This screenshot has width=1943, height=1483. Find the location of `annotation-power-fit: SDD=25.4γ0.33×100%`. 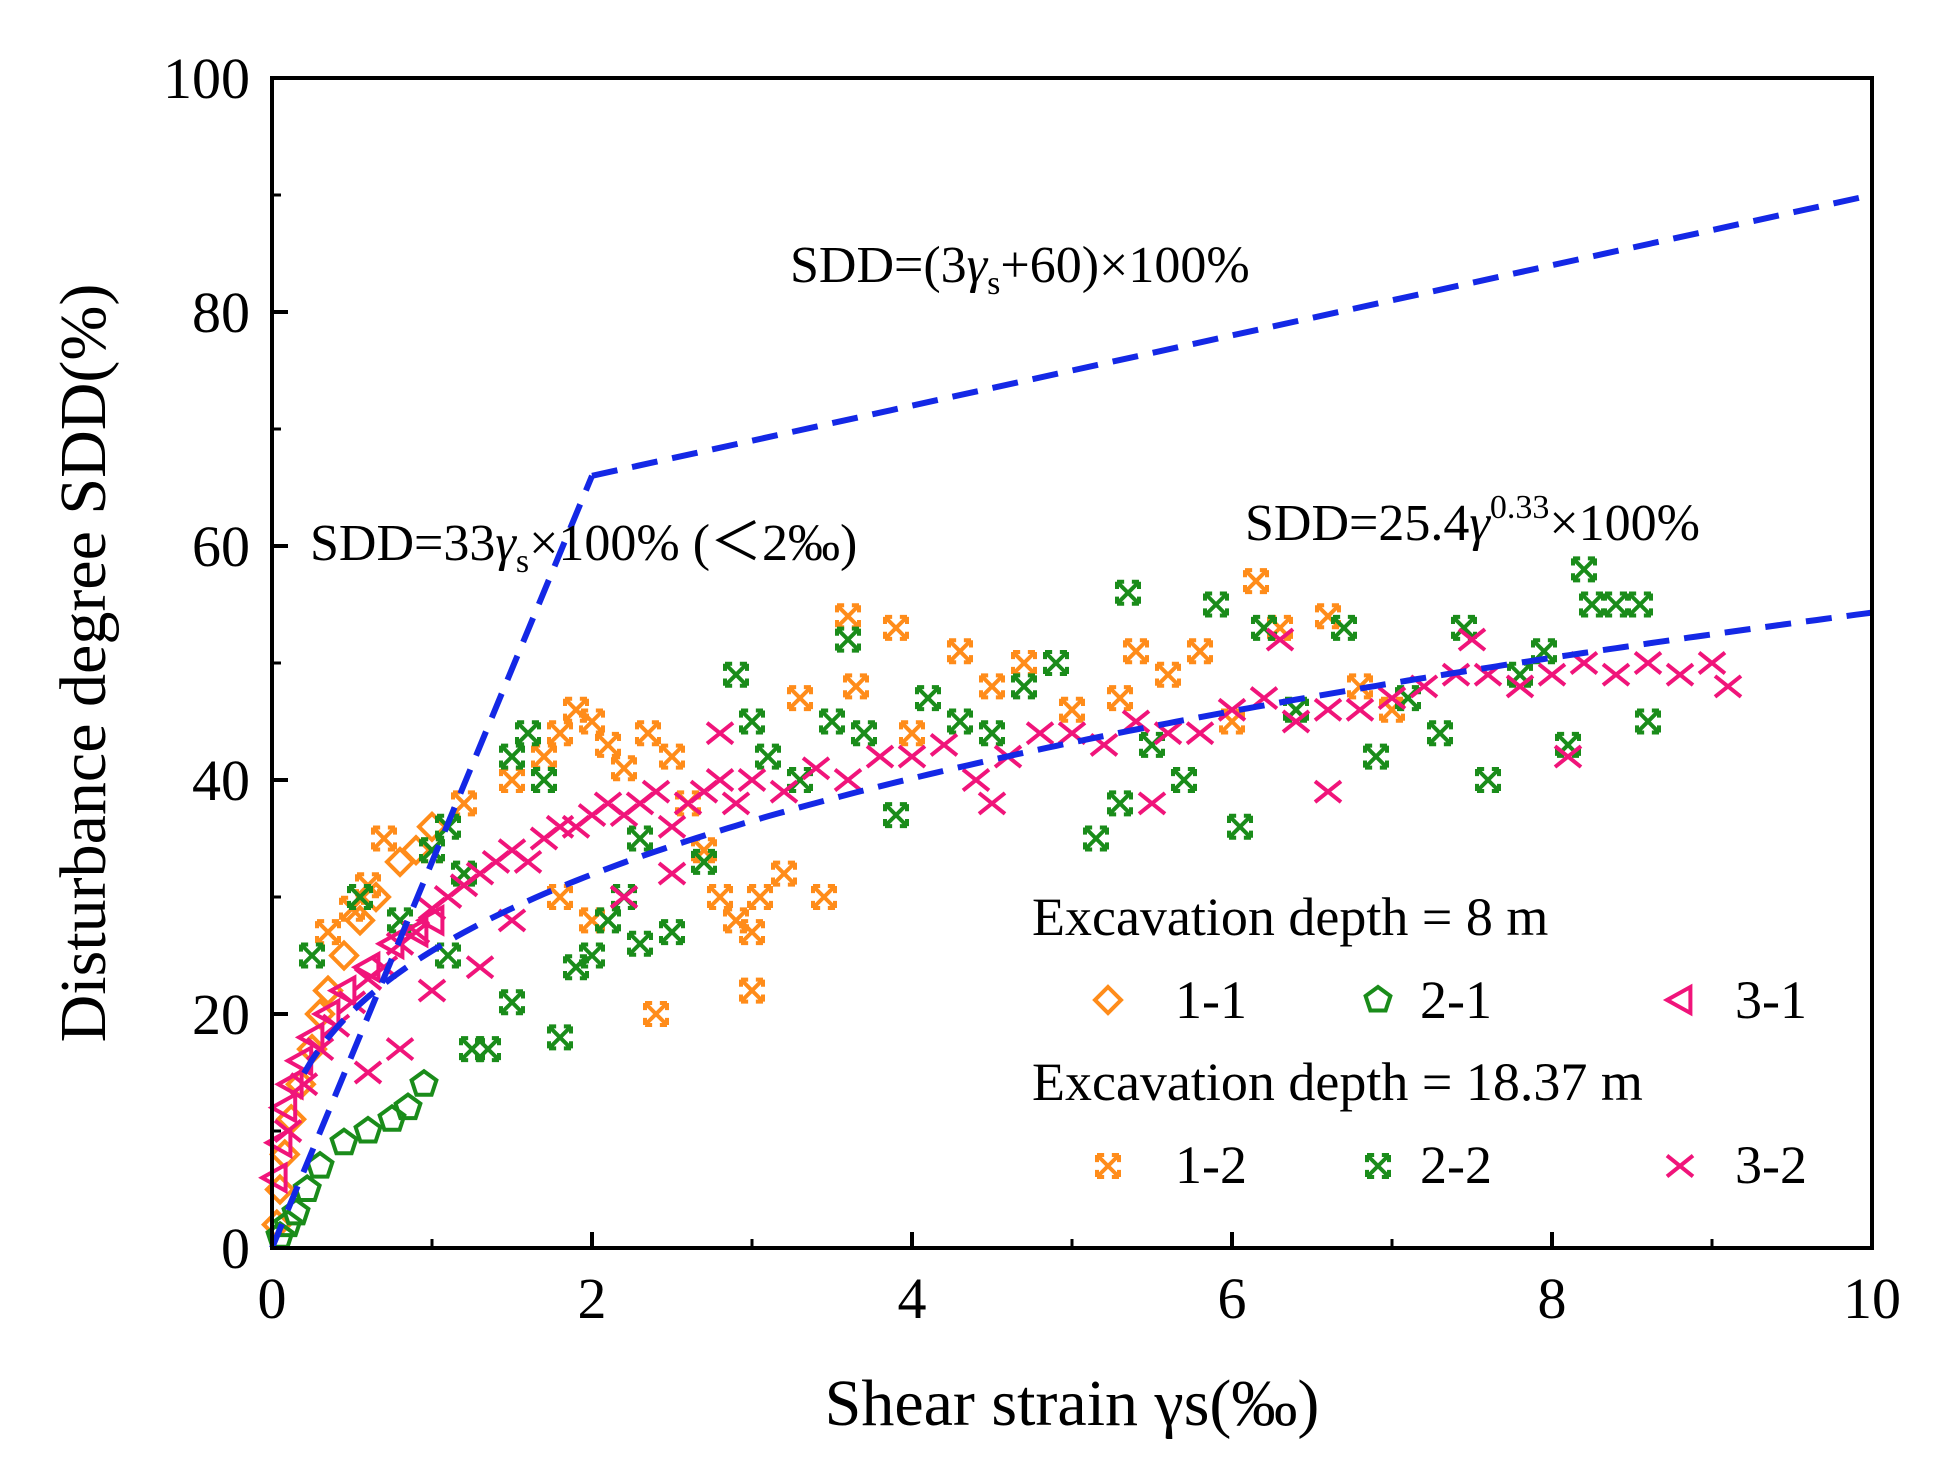

annotation-power-fit: SDD=25.4γ0.33×100% is located at coordinates (1472, 520).